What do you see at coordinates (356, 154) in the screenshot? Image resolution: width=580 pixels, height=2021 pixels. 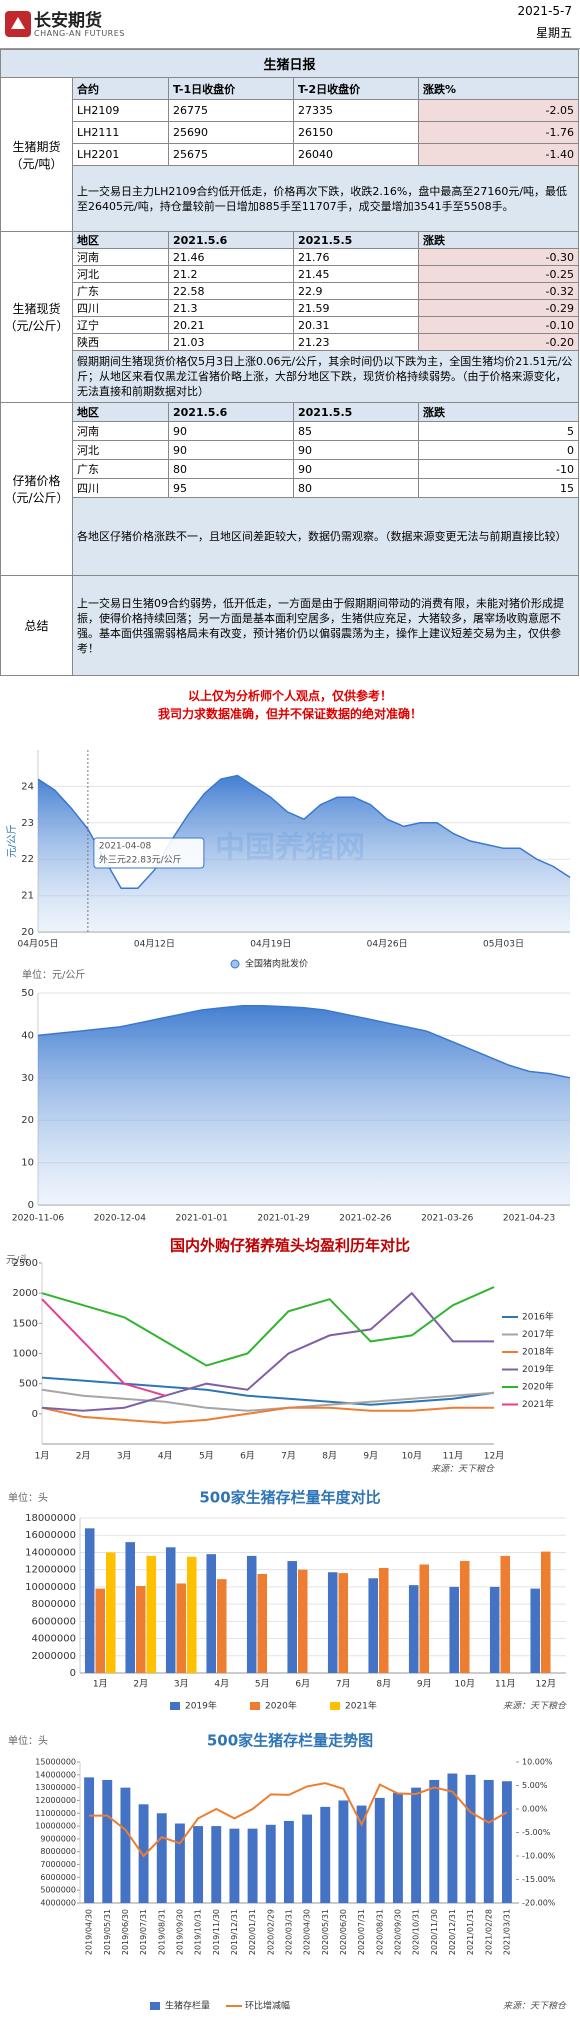 I see `table-cell: 26040` at bounding box center [356, 154].